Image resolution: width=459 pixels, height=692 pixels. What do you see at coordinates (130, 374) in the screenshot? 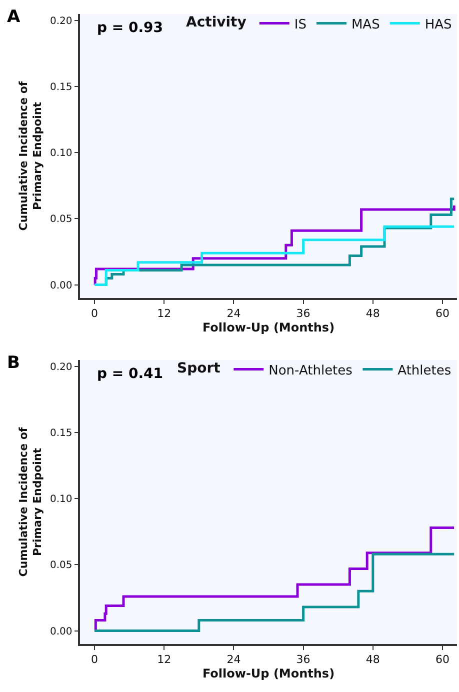
I see `annotation: p = 0.41` at bounding box center [130, 374].